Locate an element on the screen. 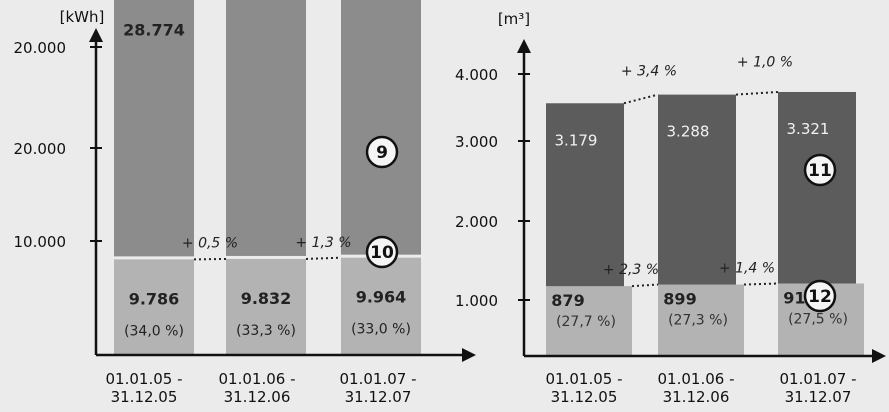  y-tick-label: 10.000 is located at coordinates (40, 242).